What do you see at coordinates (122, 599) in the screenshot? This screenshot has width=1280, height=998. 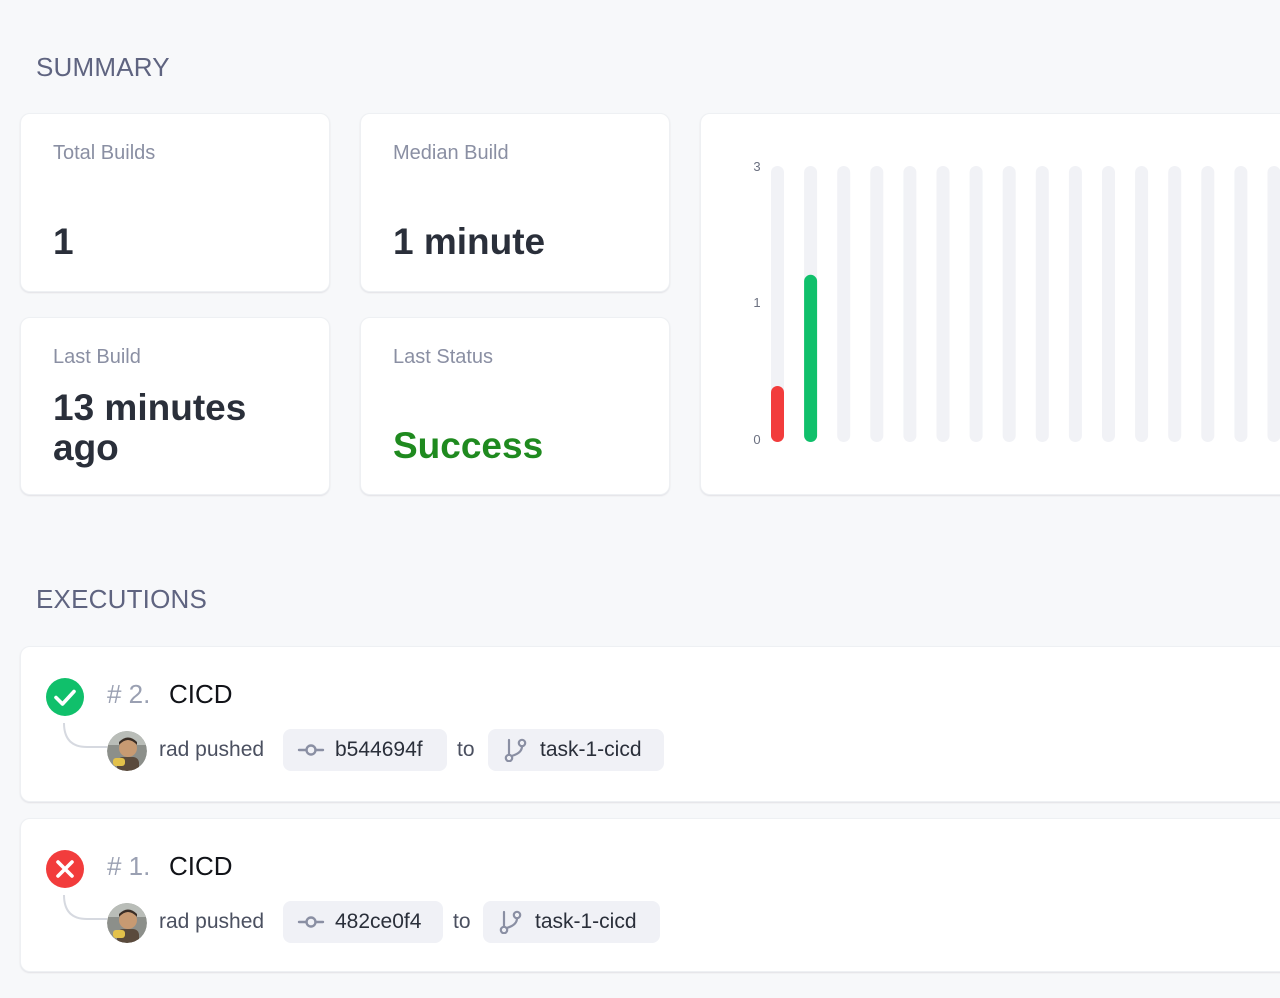 I see `executions-title: EXECUTIONS` at bounding box center [122, 599].